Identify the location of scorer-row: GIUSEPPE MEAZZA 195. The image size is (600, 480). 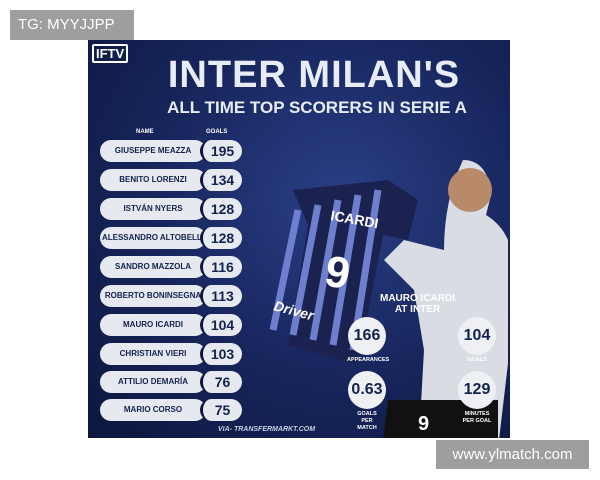
(171, 151).